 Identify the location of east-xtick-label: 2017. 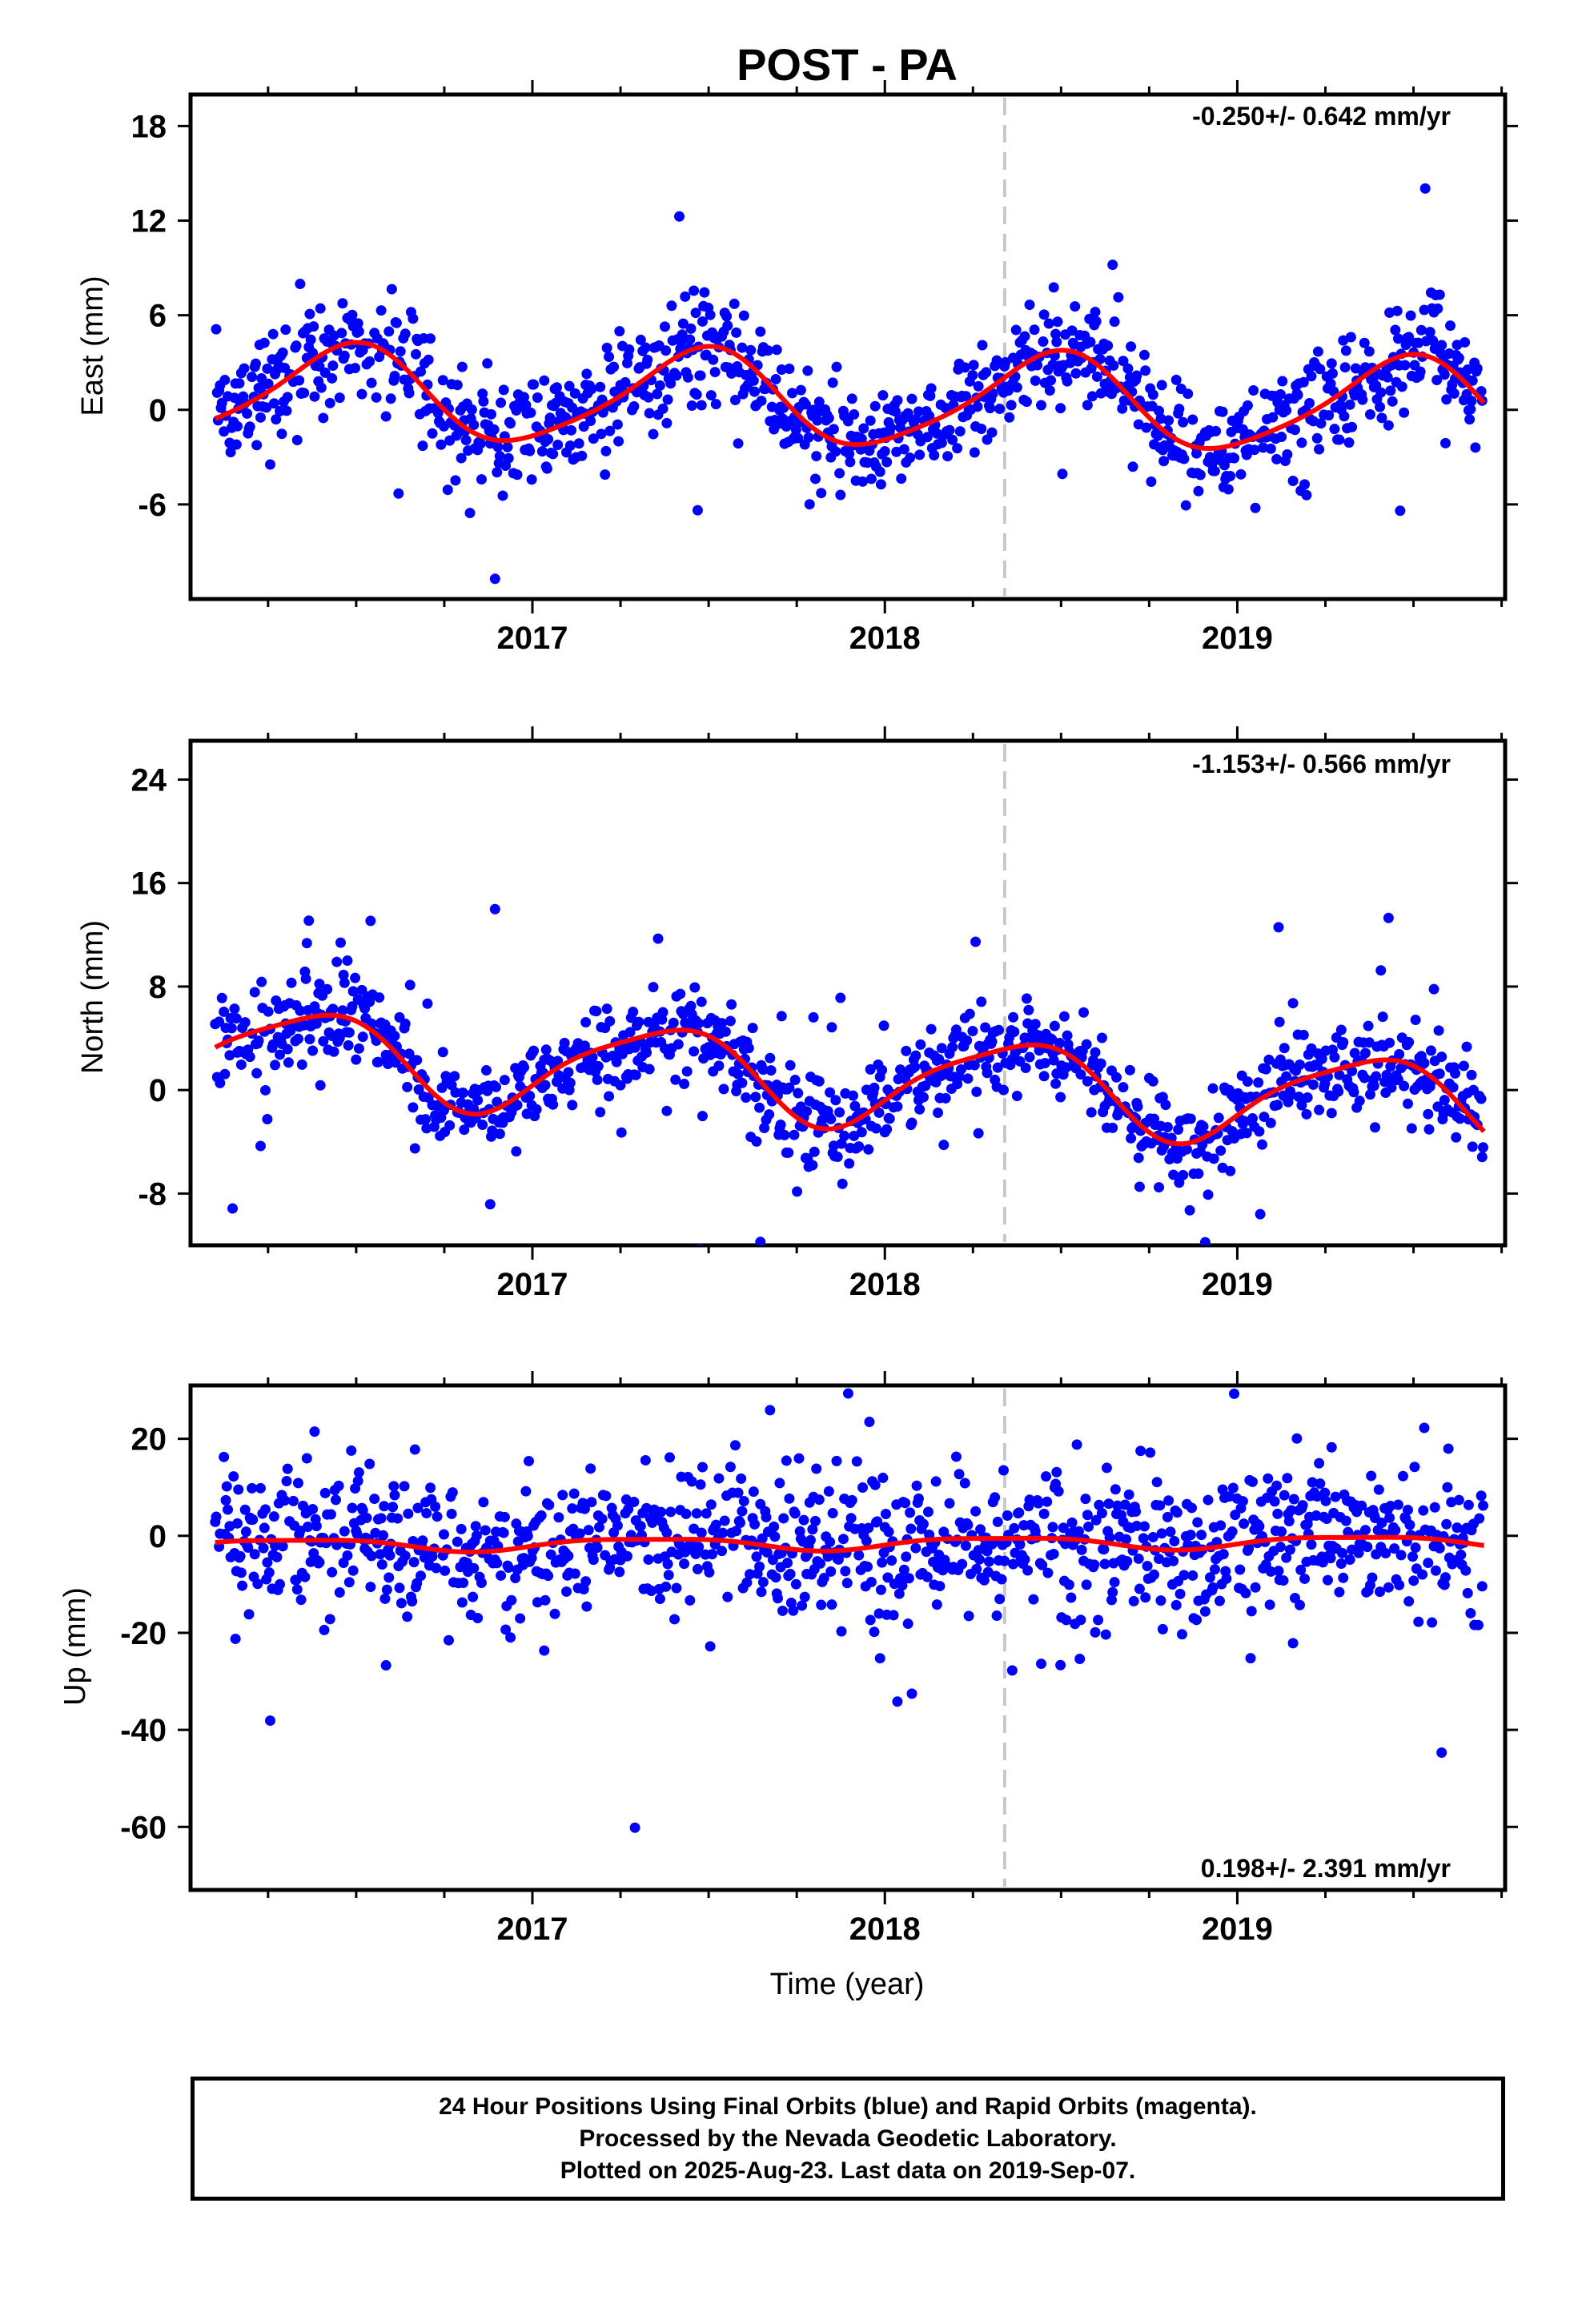
(533, 638).